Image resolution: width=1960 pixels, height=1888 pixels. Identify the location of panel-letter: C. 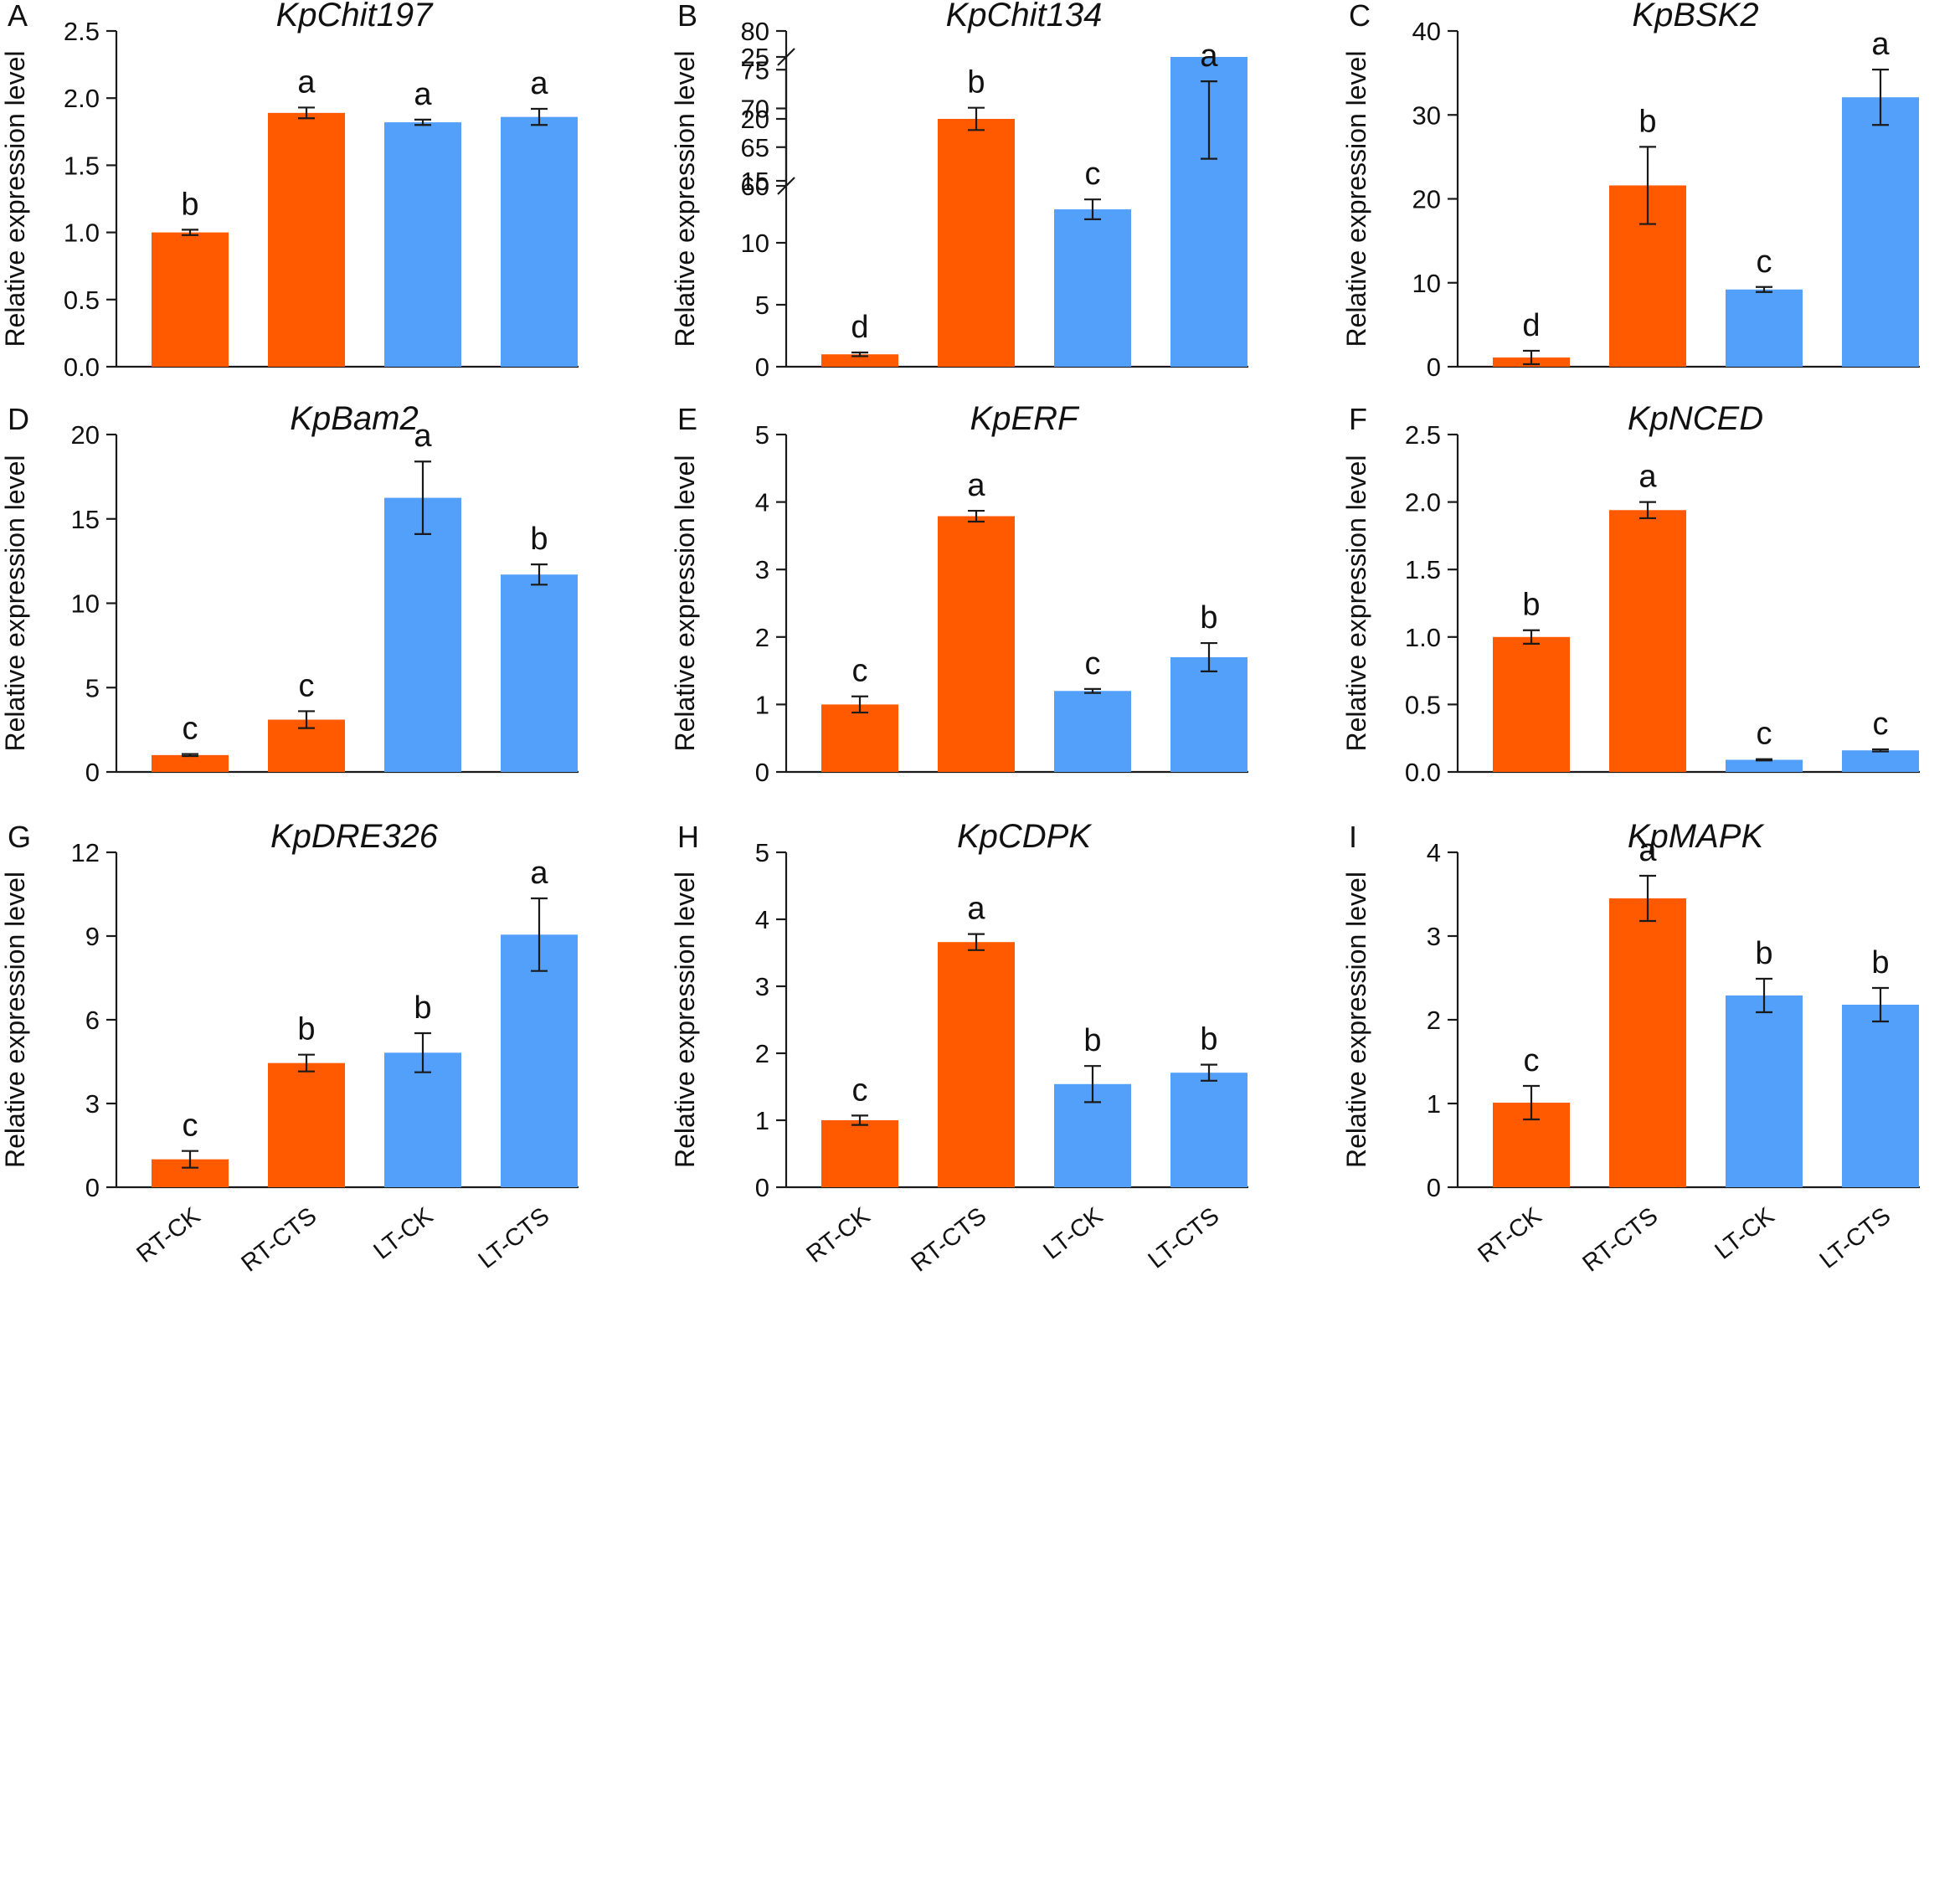
(1360, 16).